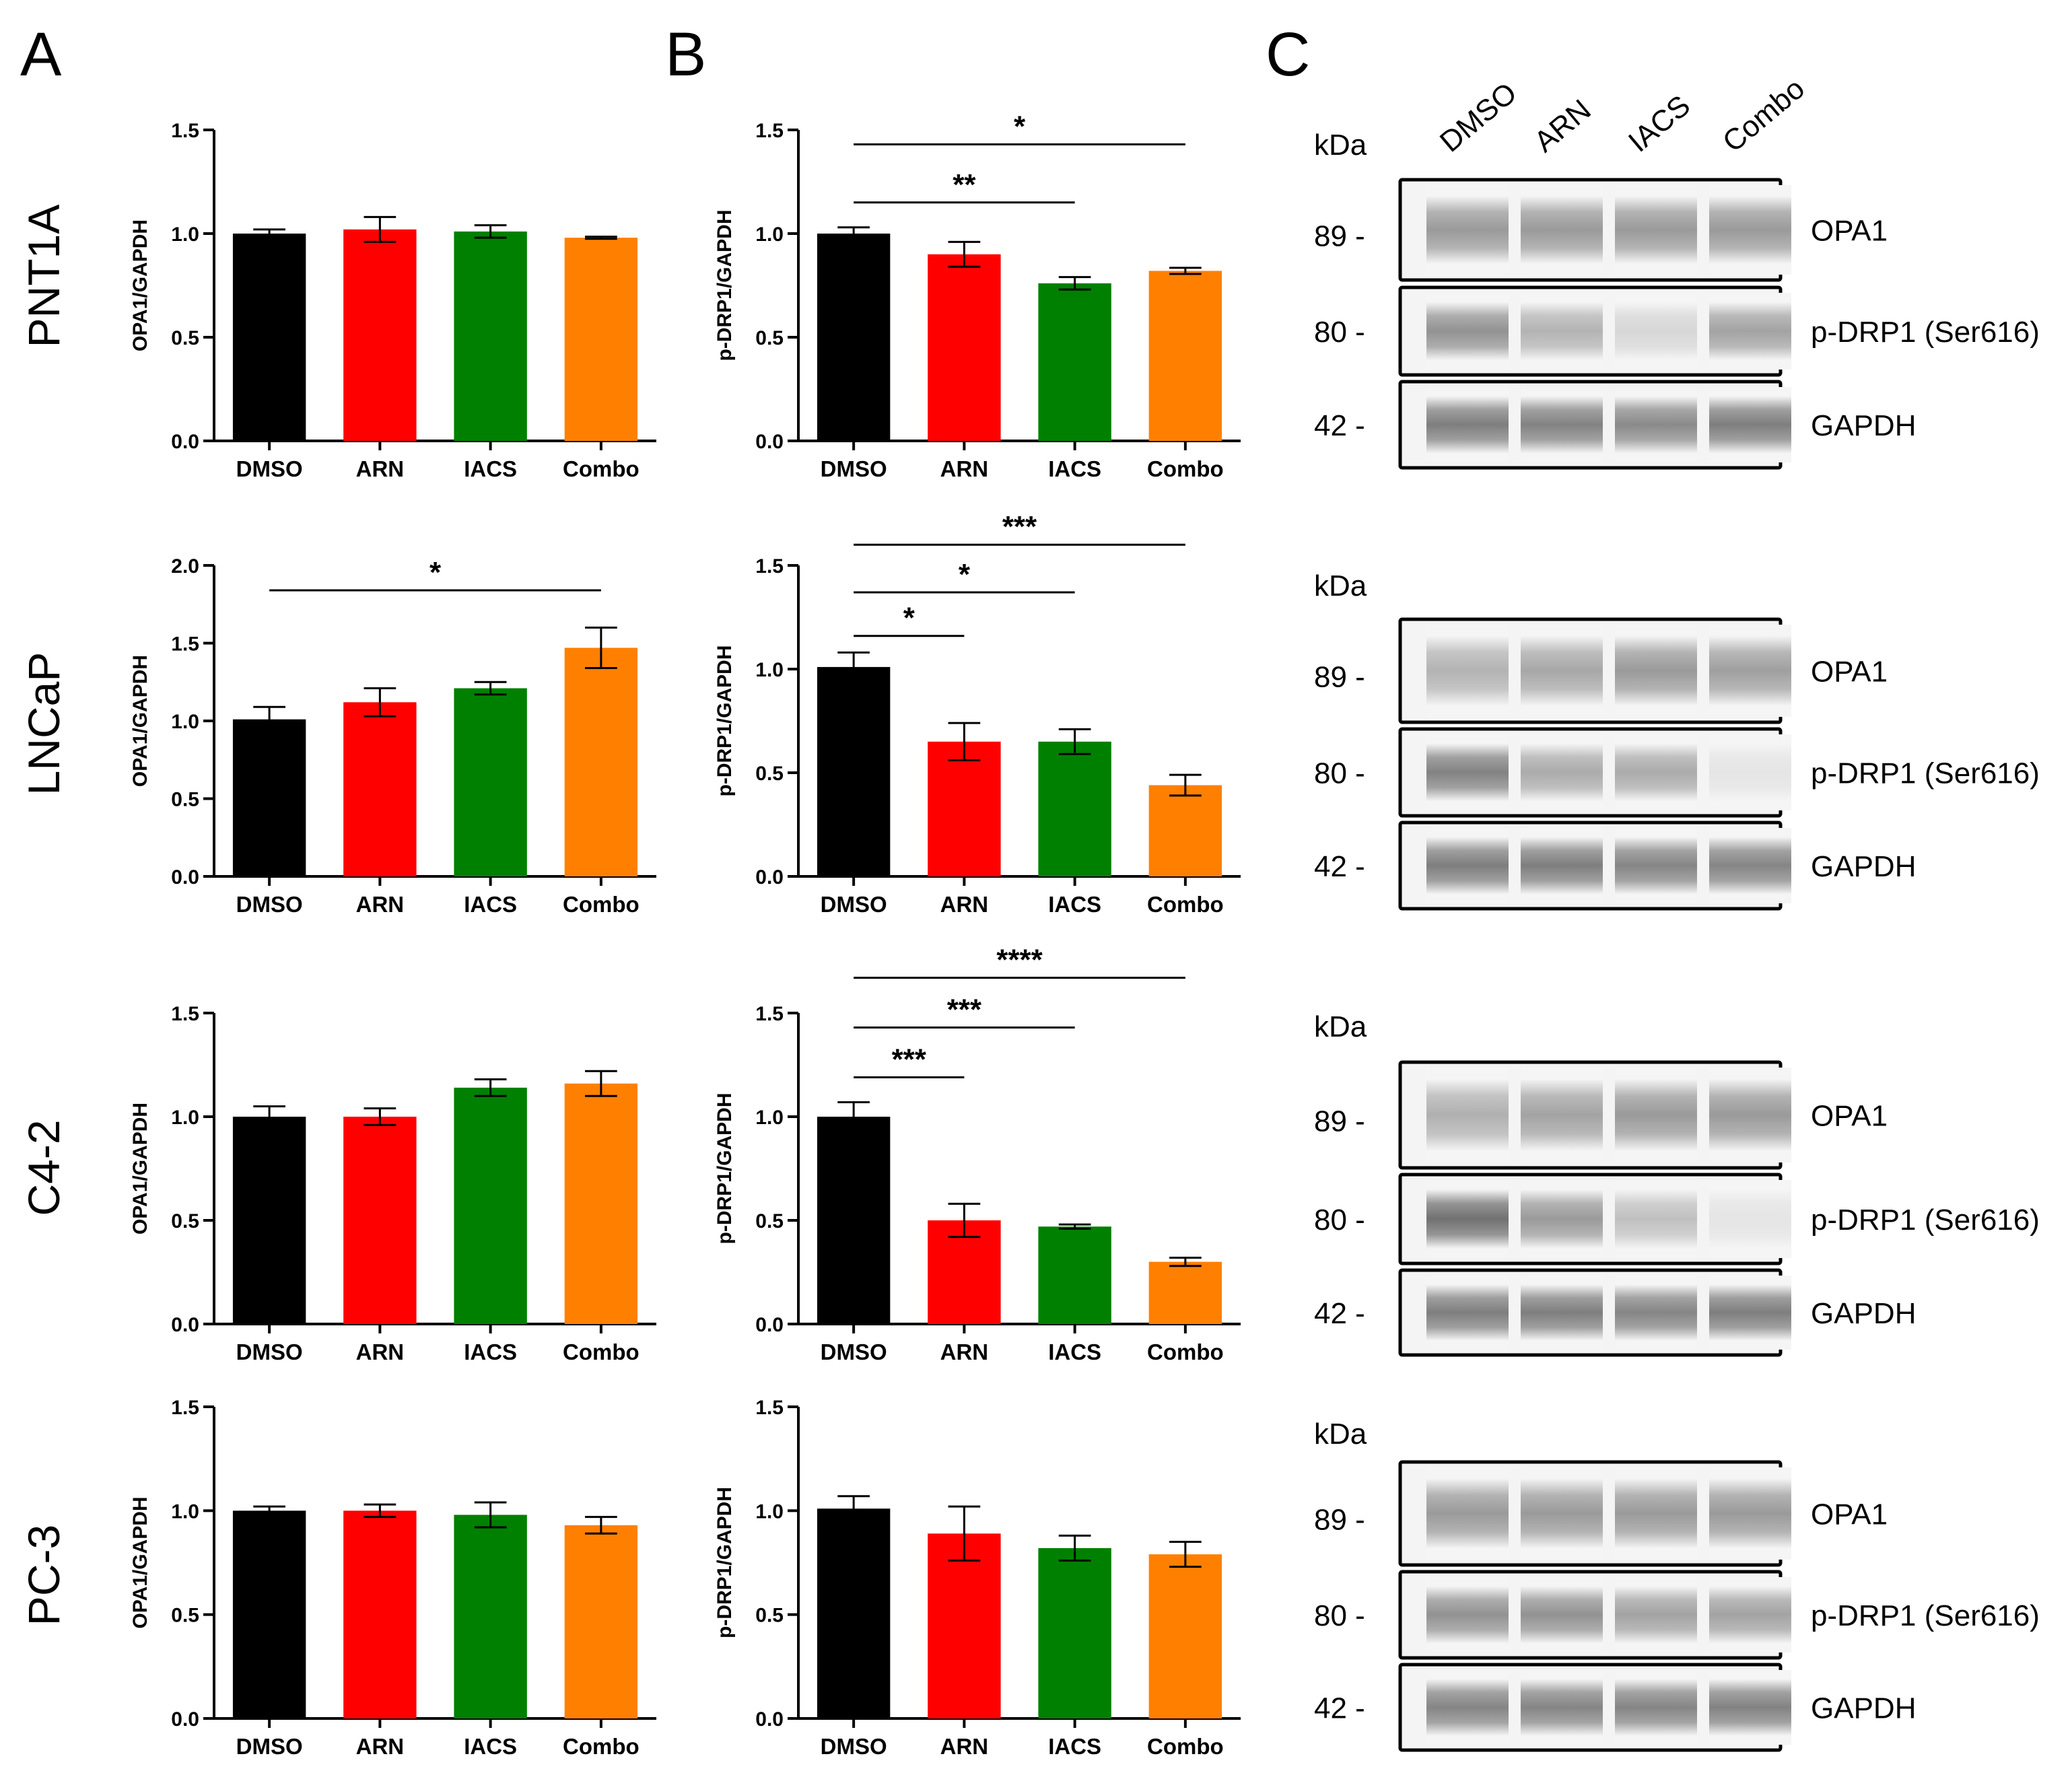 Image resolution: width=2072 pixels, height=1775 pixels. What do you see at coordinates (1339, 1520) in the screenshot?
I see `marker-label: 89 -` at bounding box center [1339, 1520].